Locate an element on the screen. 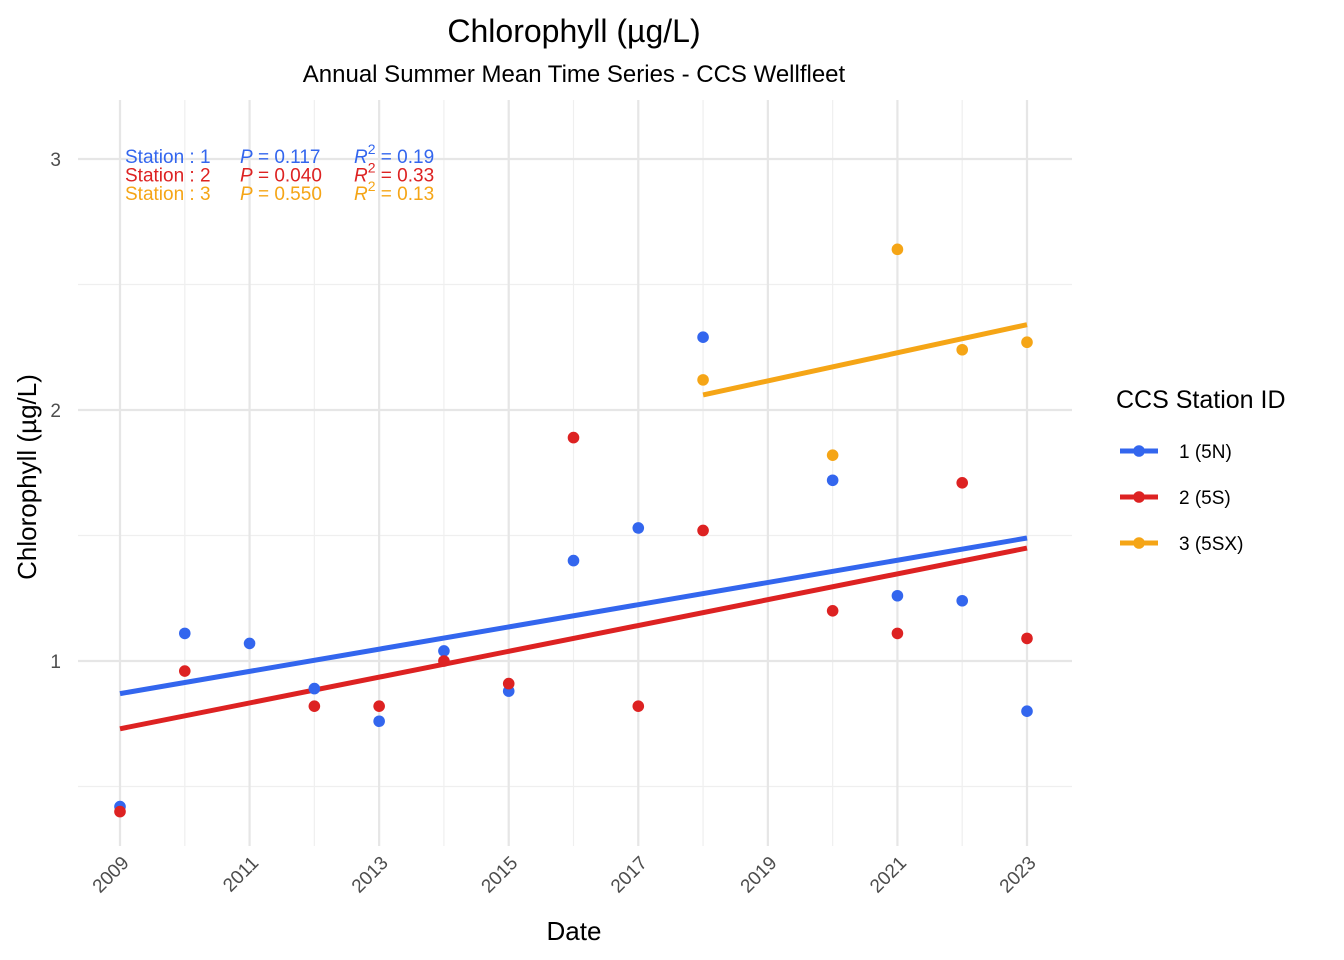  x-tick-label: 2015 is located at coordinates (500, 875).